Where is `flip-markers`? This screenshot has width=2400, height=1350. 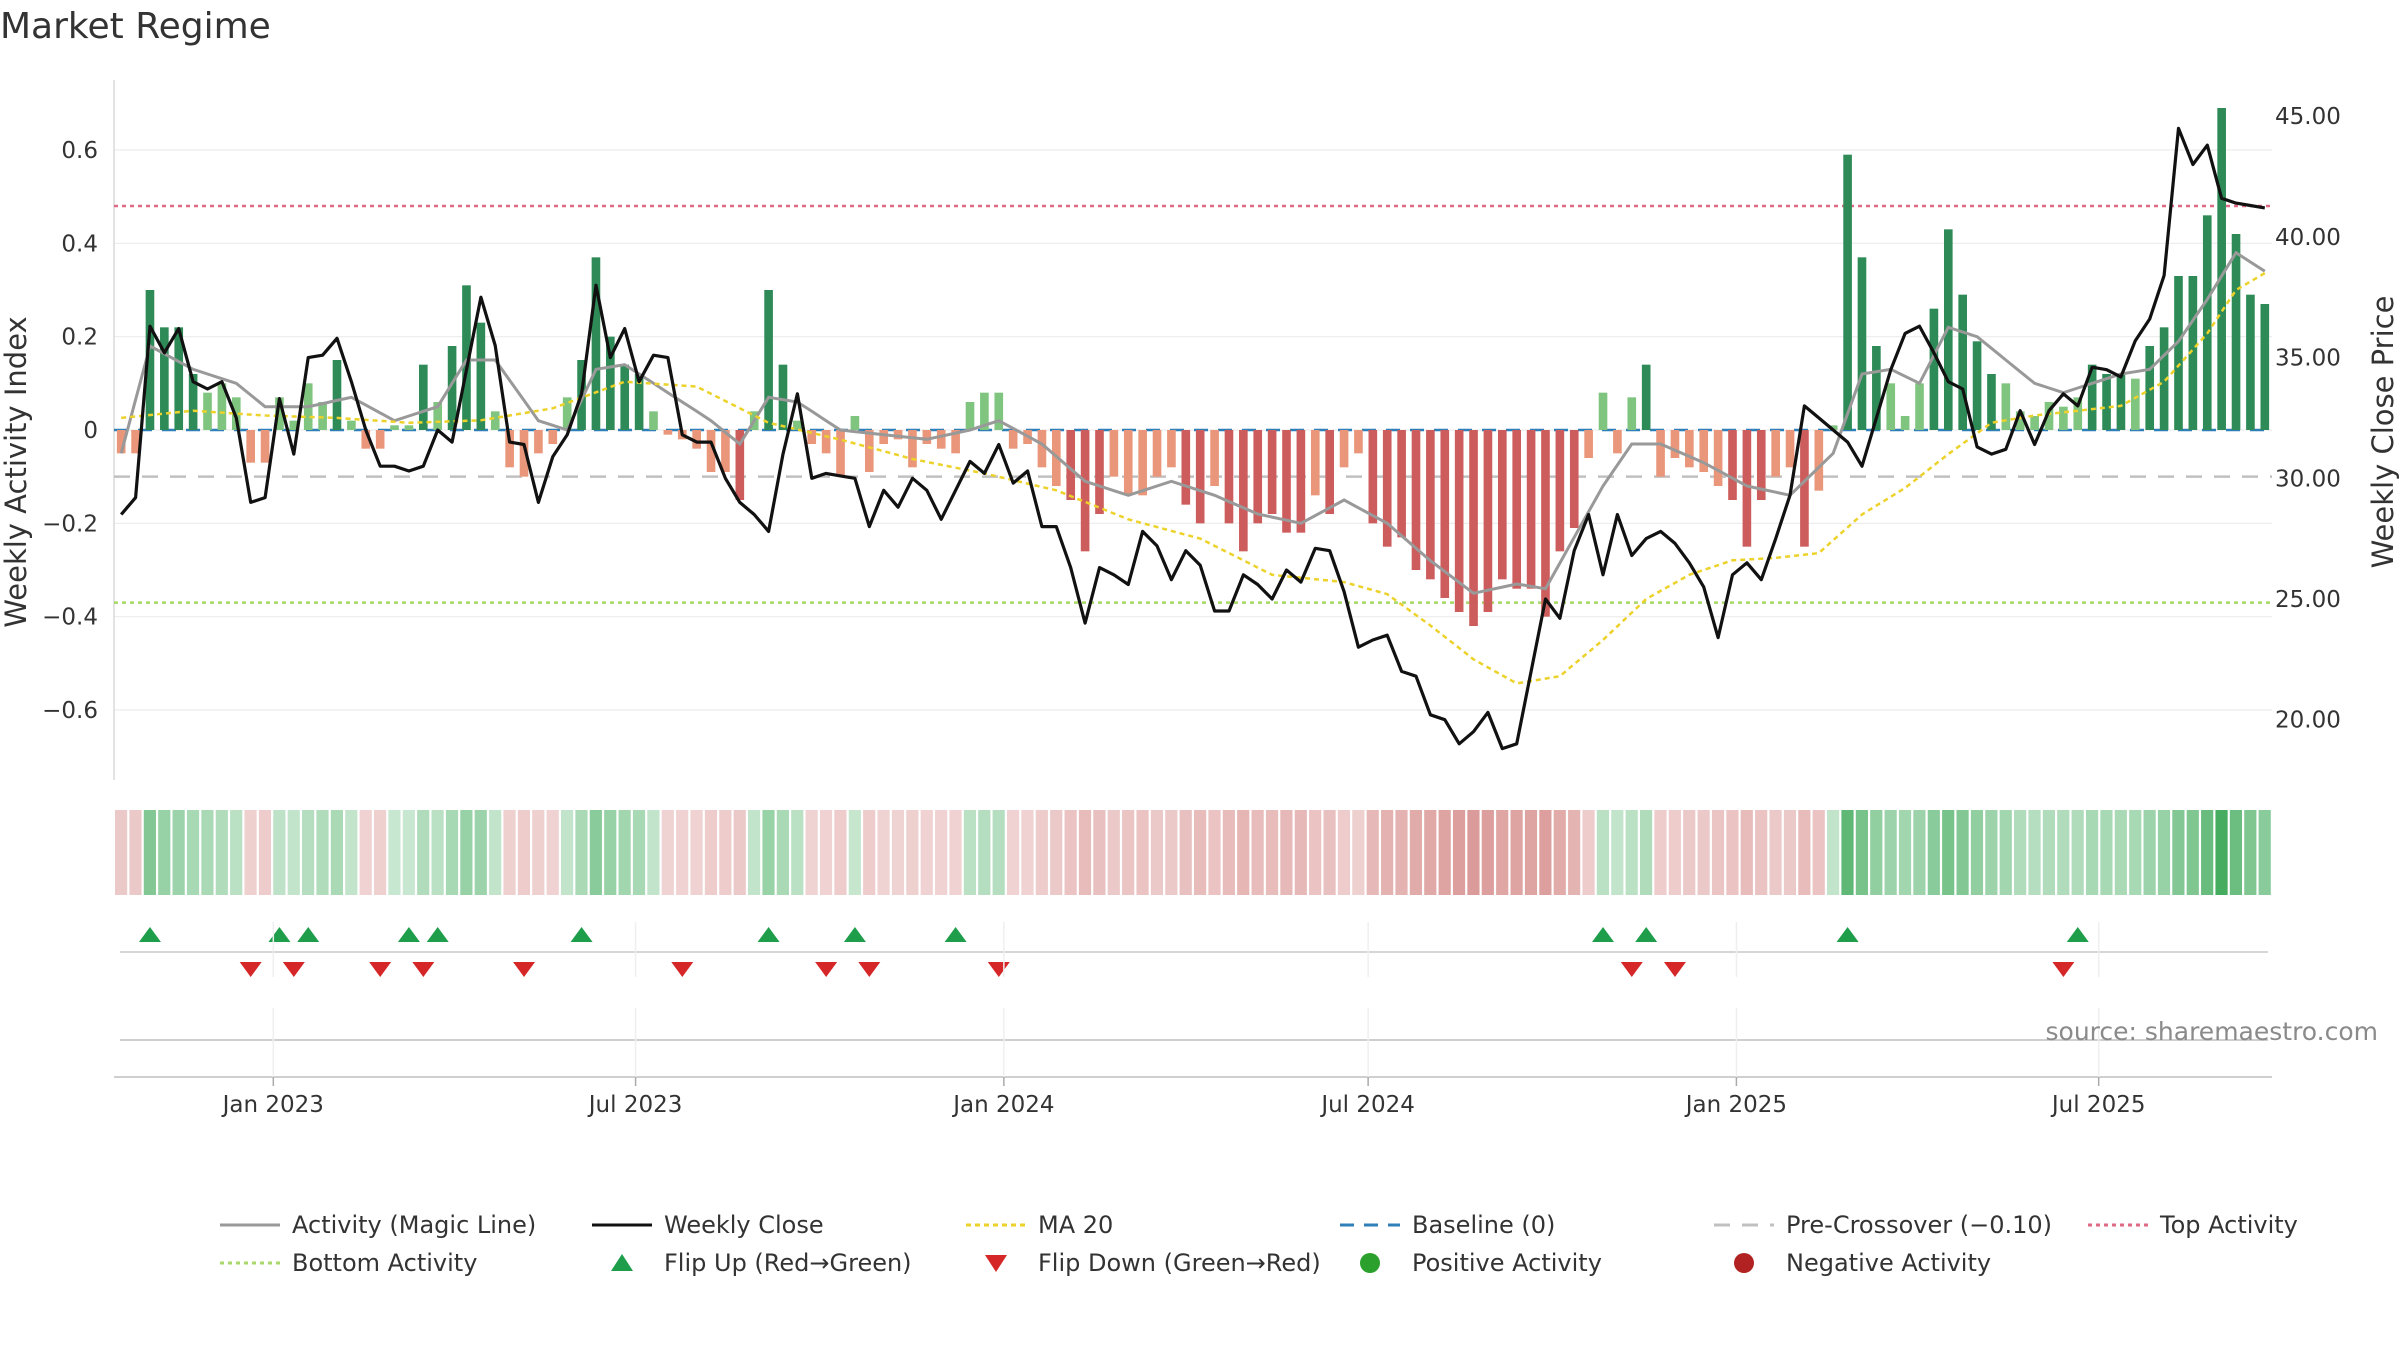 flip-markers is located at coordinates (1194, 952).